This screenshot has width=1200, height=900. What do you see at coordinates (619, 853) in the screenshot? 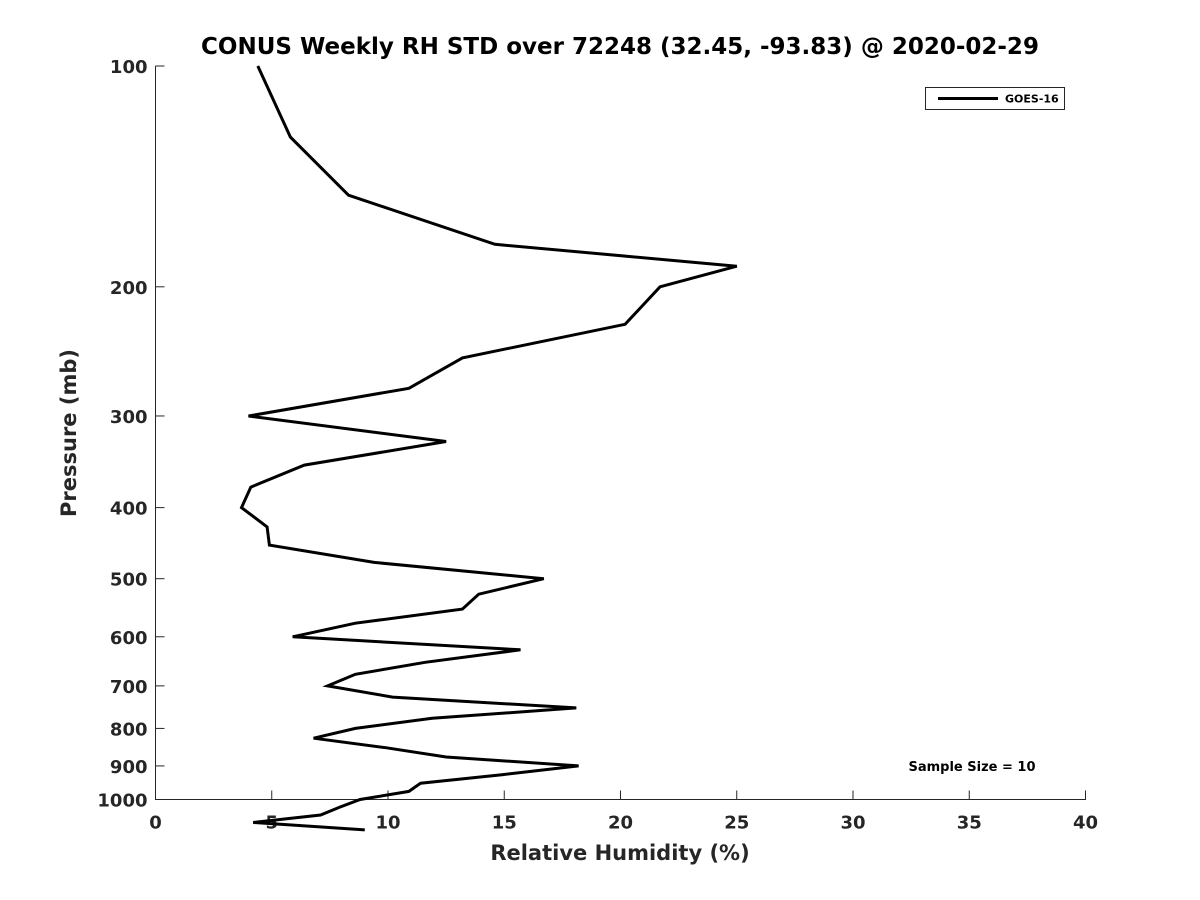
I see `x-axis-label: Relative Humidity (%)` at bounding box center [619, 853].